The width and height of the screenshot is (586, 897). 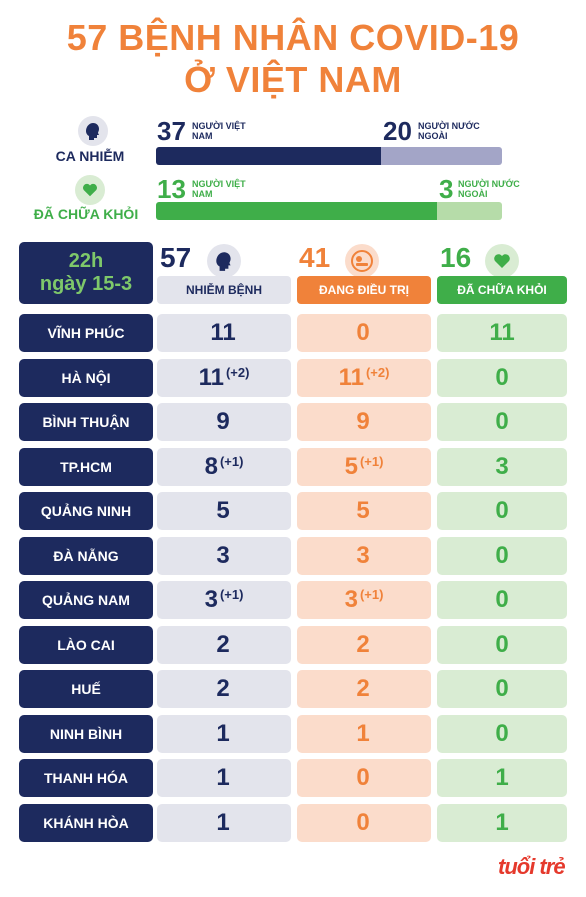 I want to click on infected-split-bar, so click(x=329, y=156).